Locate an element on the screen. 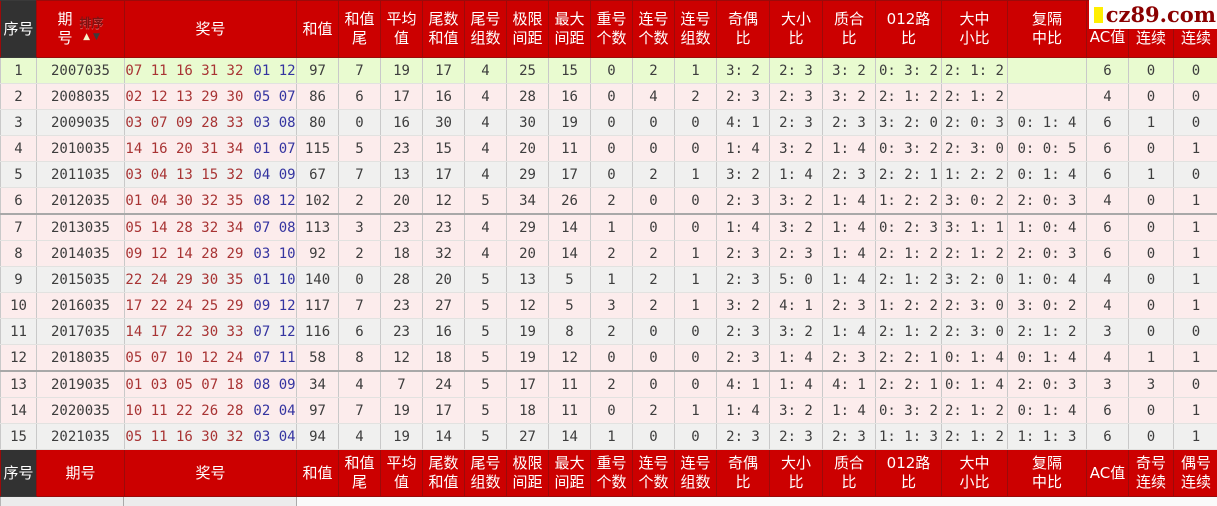 Image resolution: width=1217 pixels, height=506 pixels. cell-hezhi: 94 is located at coordinates (318, 437).